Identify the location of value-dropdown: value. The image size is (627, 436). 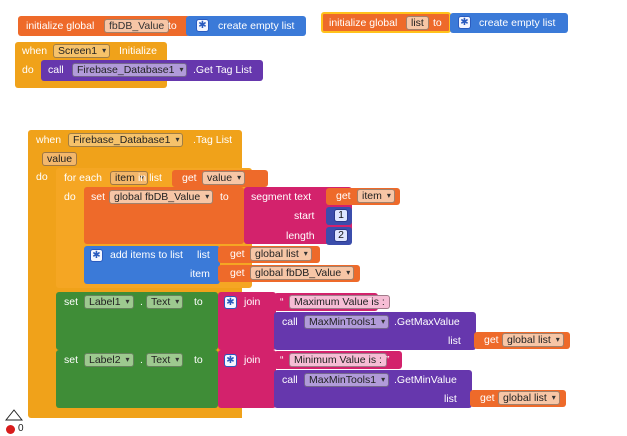
(224, 178).